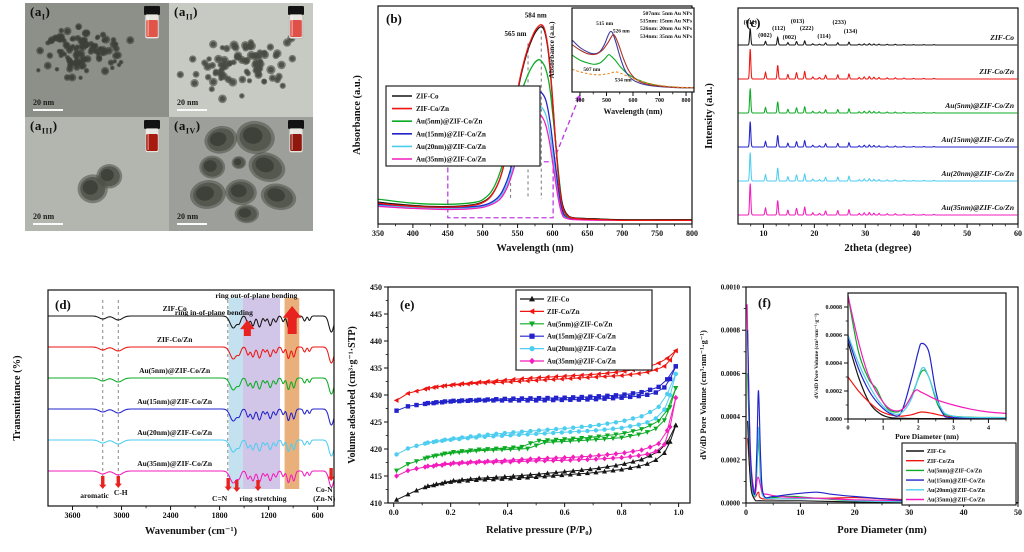 The image size is (1024, 552). What do you see at coordinates (73, 515) in the screenshot?
I see `svg-text: 3600` at bounding box center [73, 515].